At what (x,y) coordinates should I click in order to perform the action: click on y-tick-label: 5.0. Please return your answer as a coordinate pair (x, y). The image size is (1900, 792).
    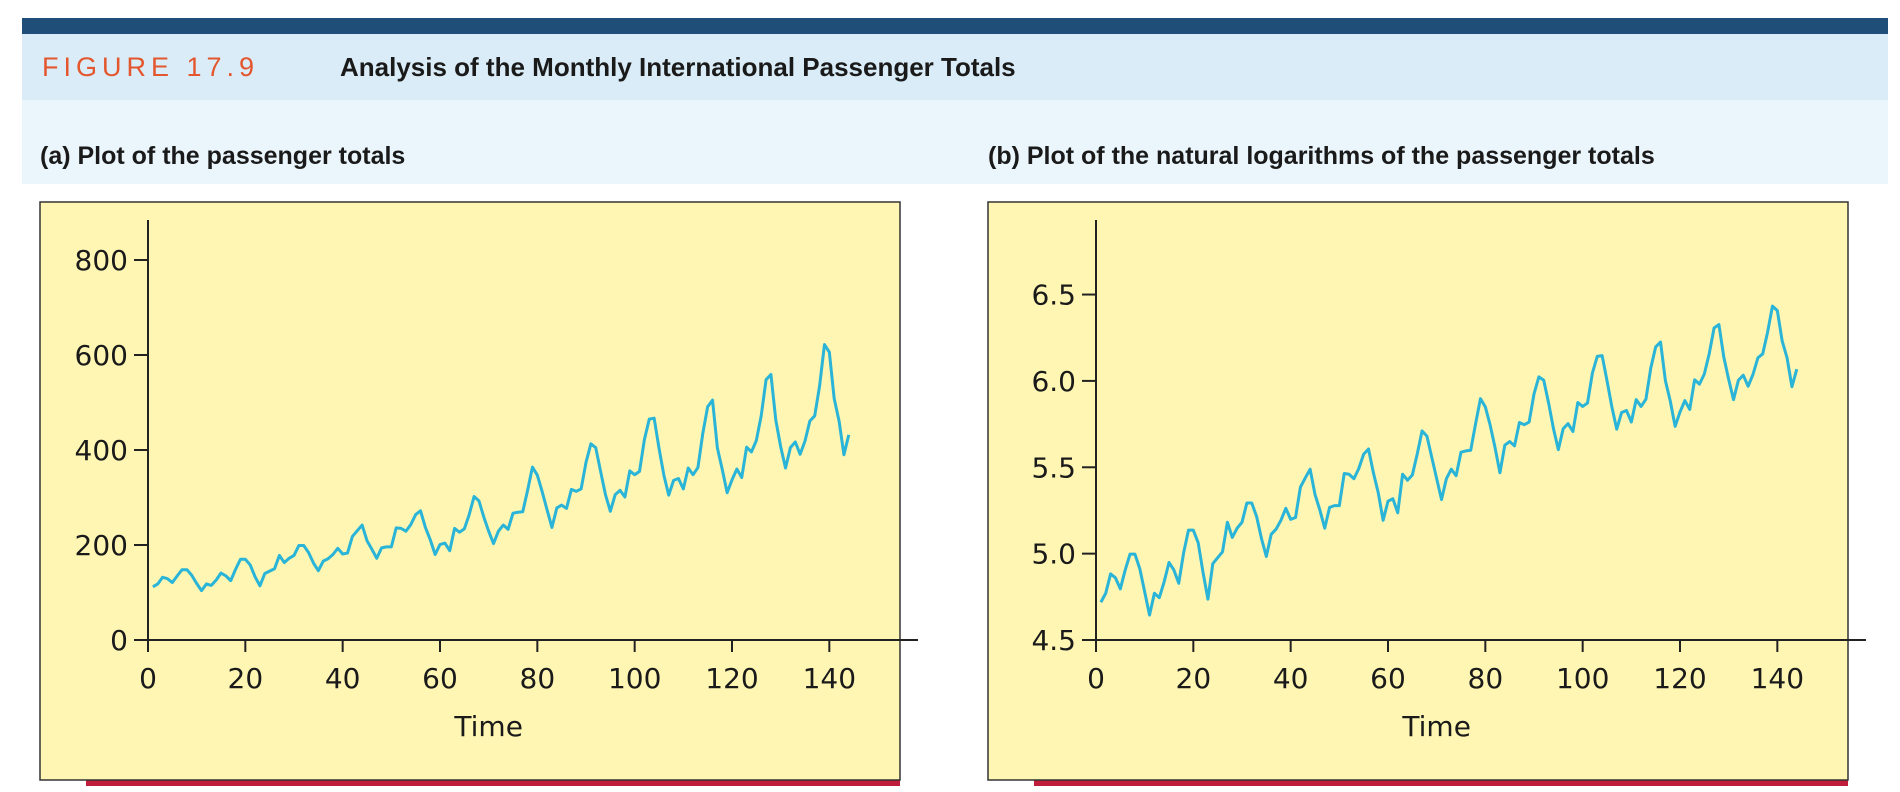
    Looking at the image, I should click on (1053, 554).